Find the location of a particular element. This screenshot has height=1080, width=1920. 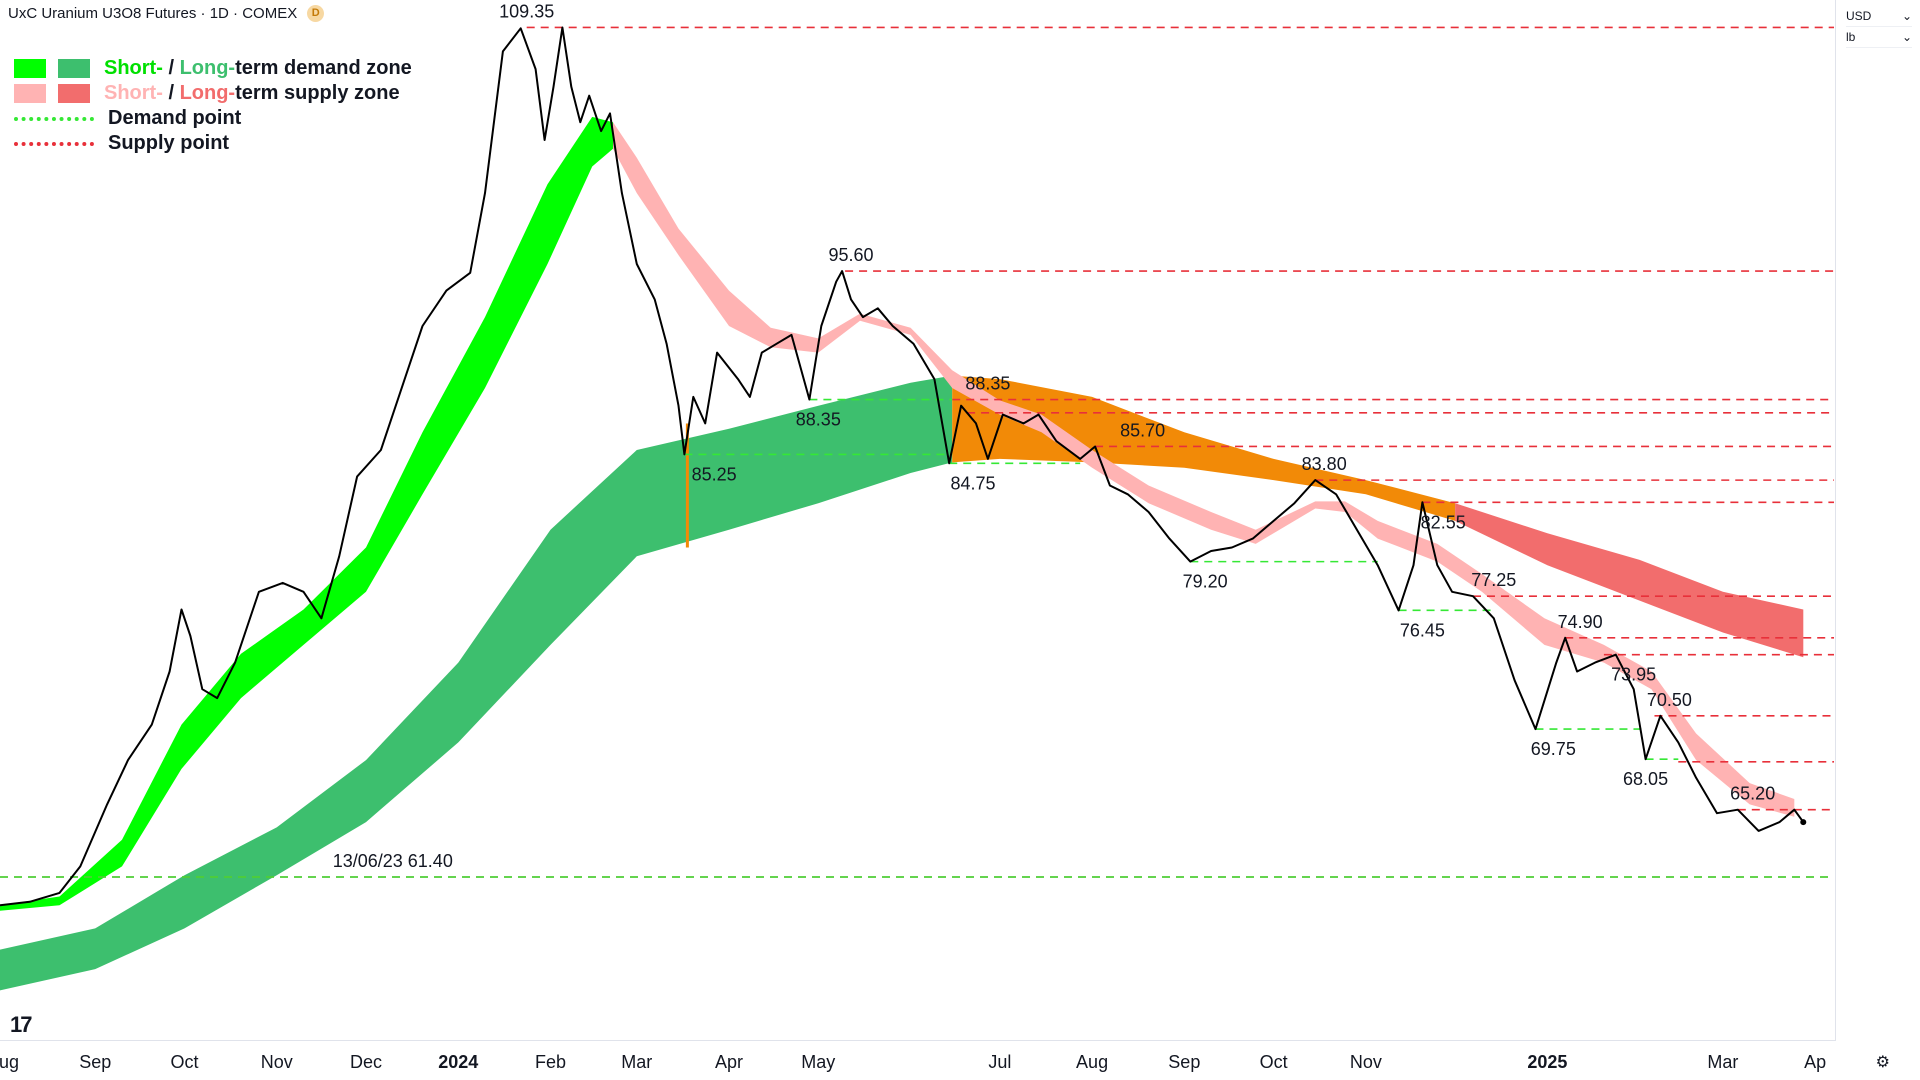

price-annotation: 68.05 is located at coordinates (1645, 779).